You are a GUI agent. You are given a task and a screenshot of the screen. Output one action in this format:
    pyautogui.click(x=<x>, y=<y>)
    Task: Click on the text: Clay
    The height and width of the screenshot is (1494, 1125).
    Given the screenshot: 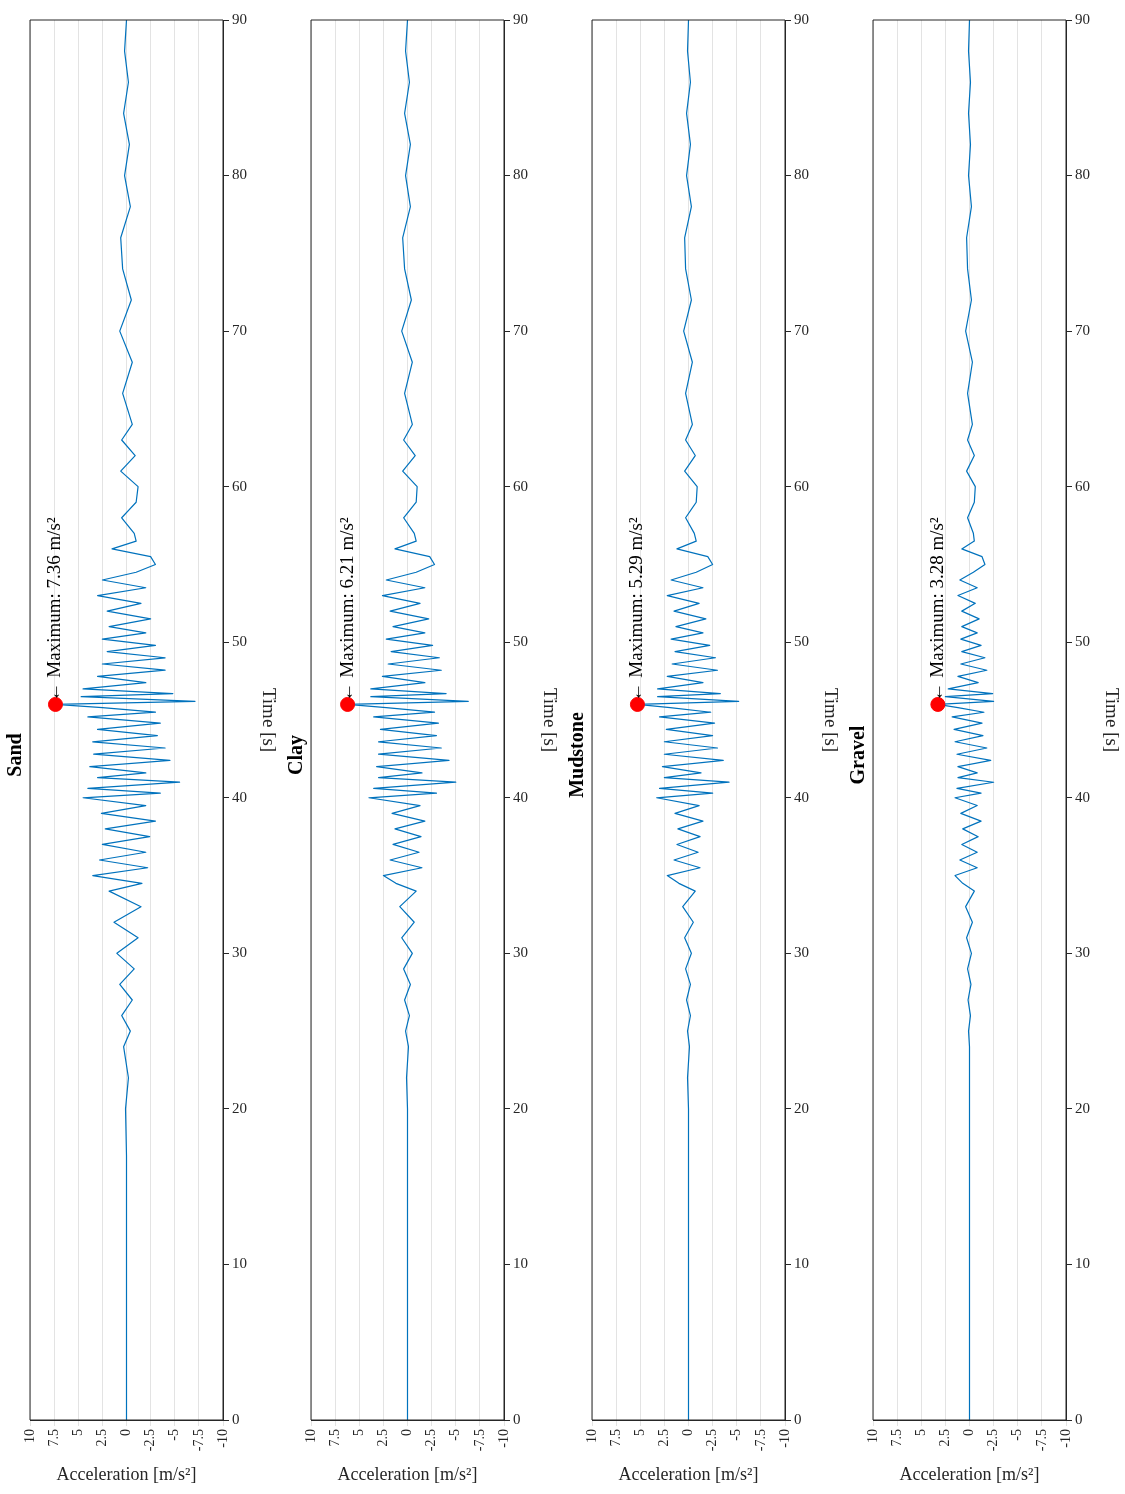 What is the action you would take?
    pyautogui.click(x=296, y=755)
    